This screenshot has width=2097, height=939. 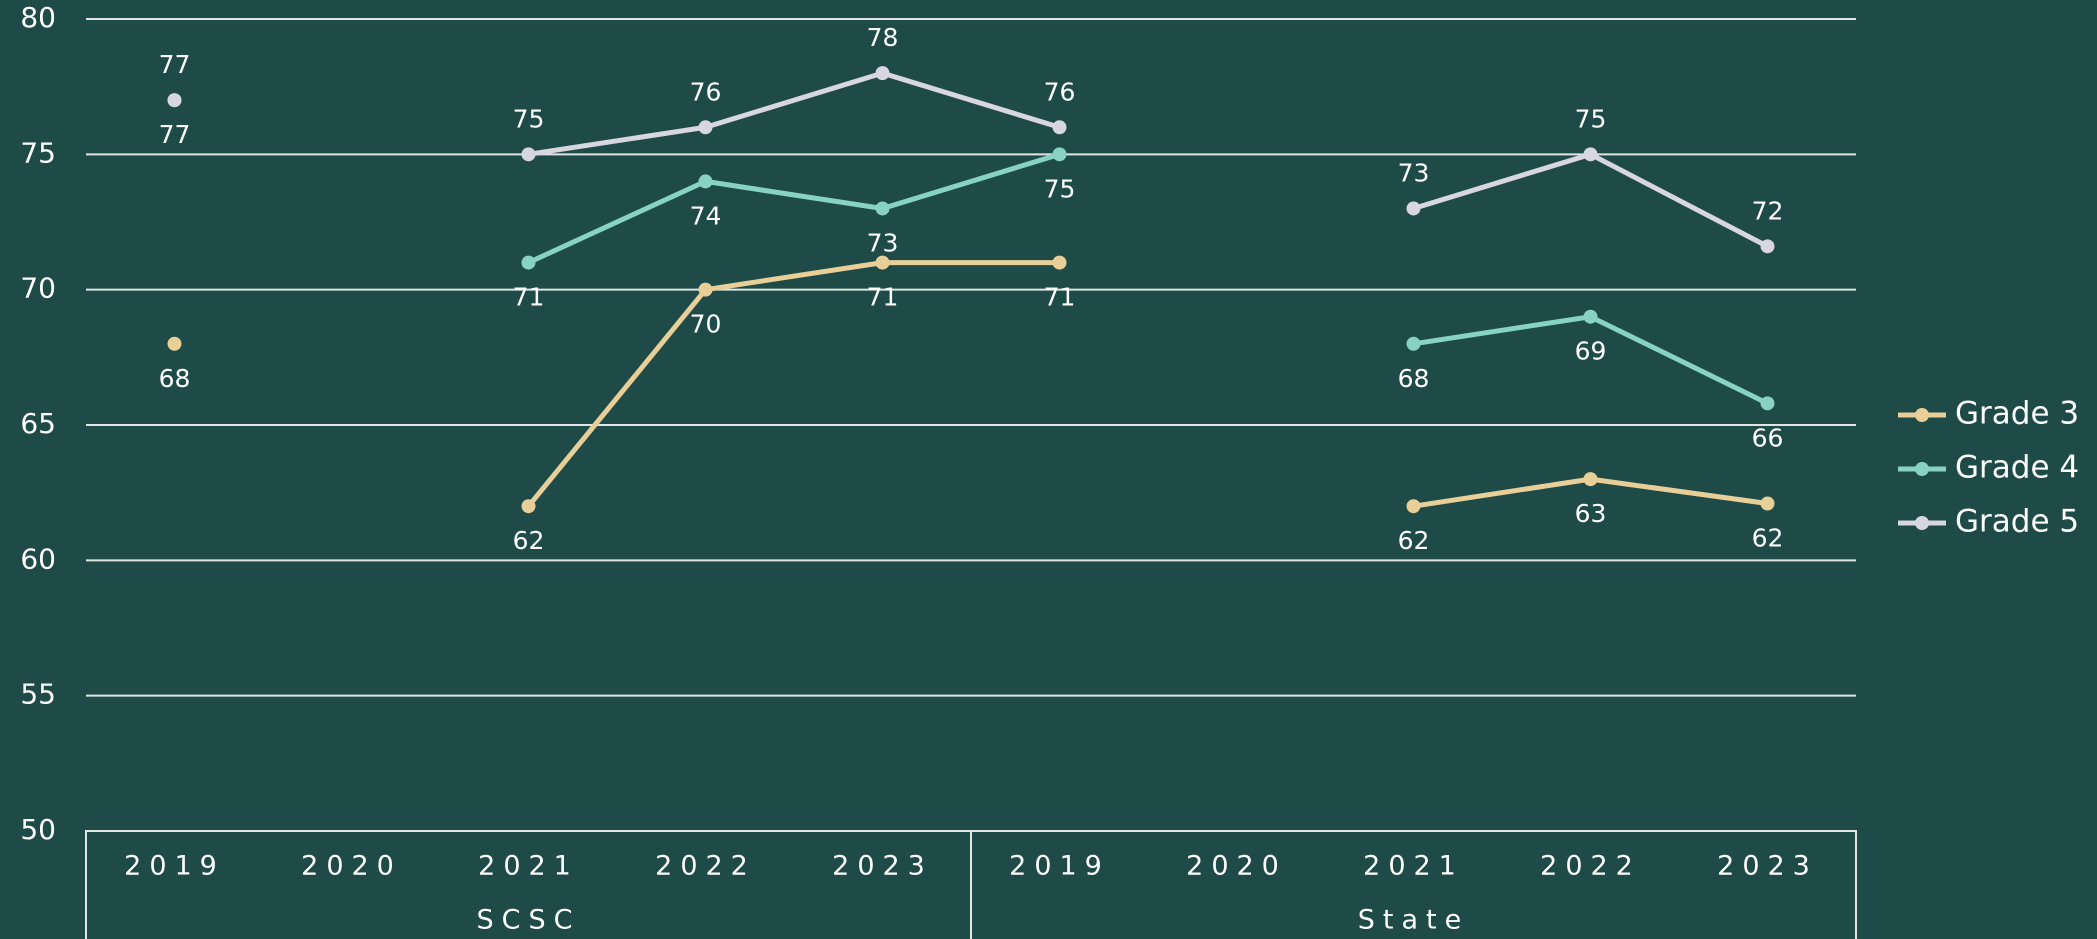 I want to click on legend-label: Grade 3, so click(x=2017, y=414).